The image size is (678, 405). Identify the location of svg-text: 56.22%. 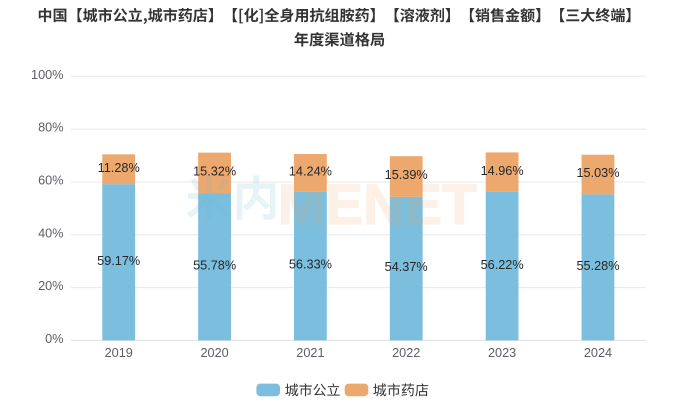
(502, 265).